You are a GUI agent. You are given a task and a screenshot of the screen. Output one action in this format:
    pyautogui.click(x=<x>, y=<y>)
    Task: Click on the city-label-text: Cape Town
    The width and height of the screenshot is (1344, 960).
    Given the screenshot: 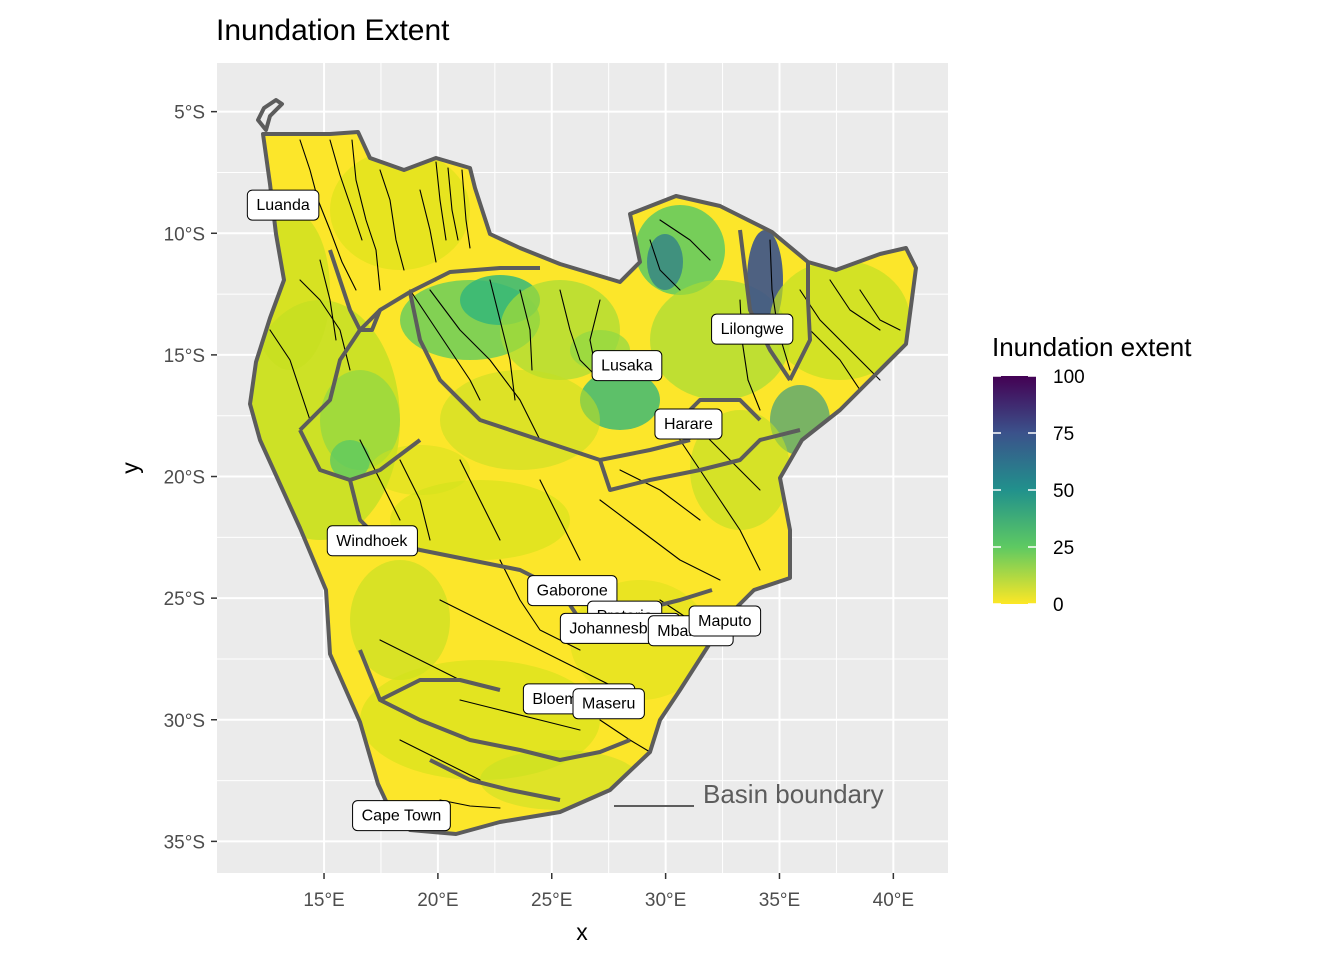 What is the action you would take?
    pyautogui.click(x=402, y=816)
    